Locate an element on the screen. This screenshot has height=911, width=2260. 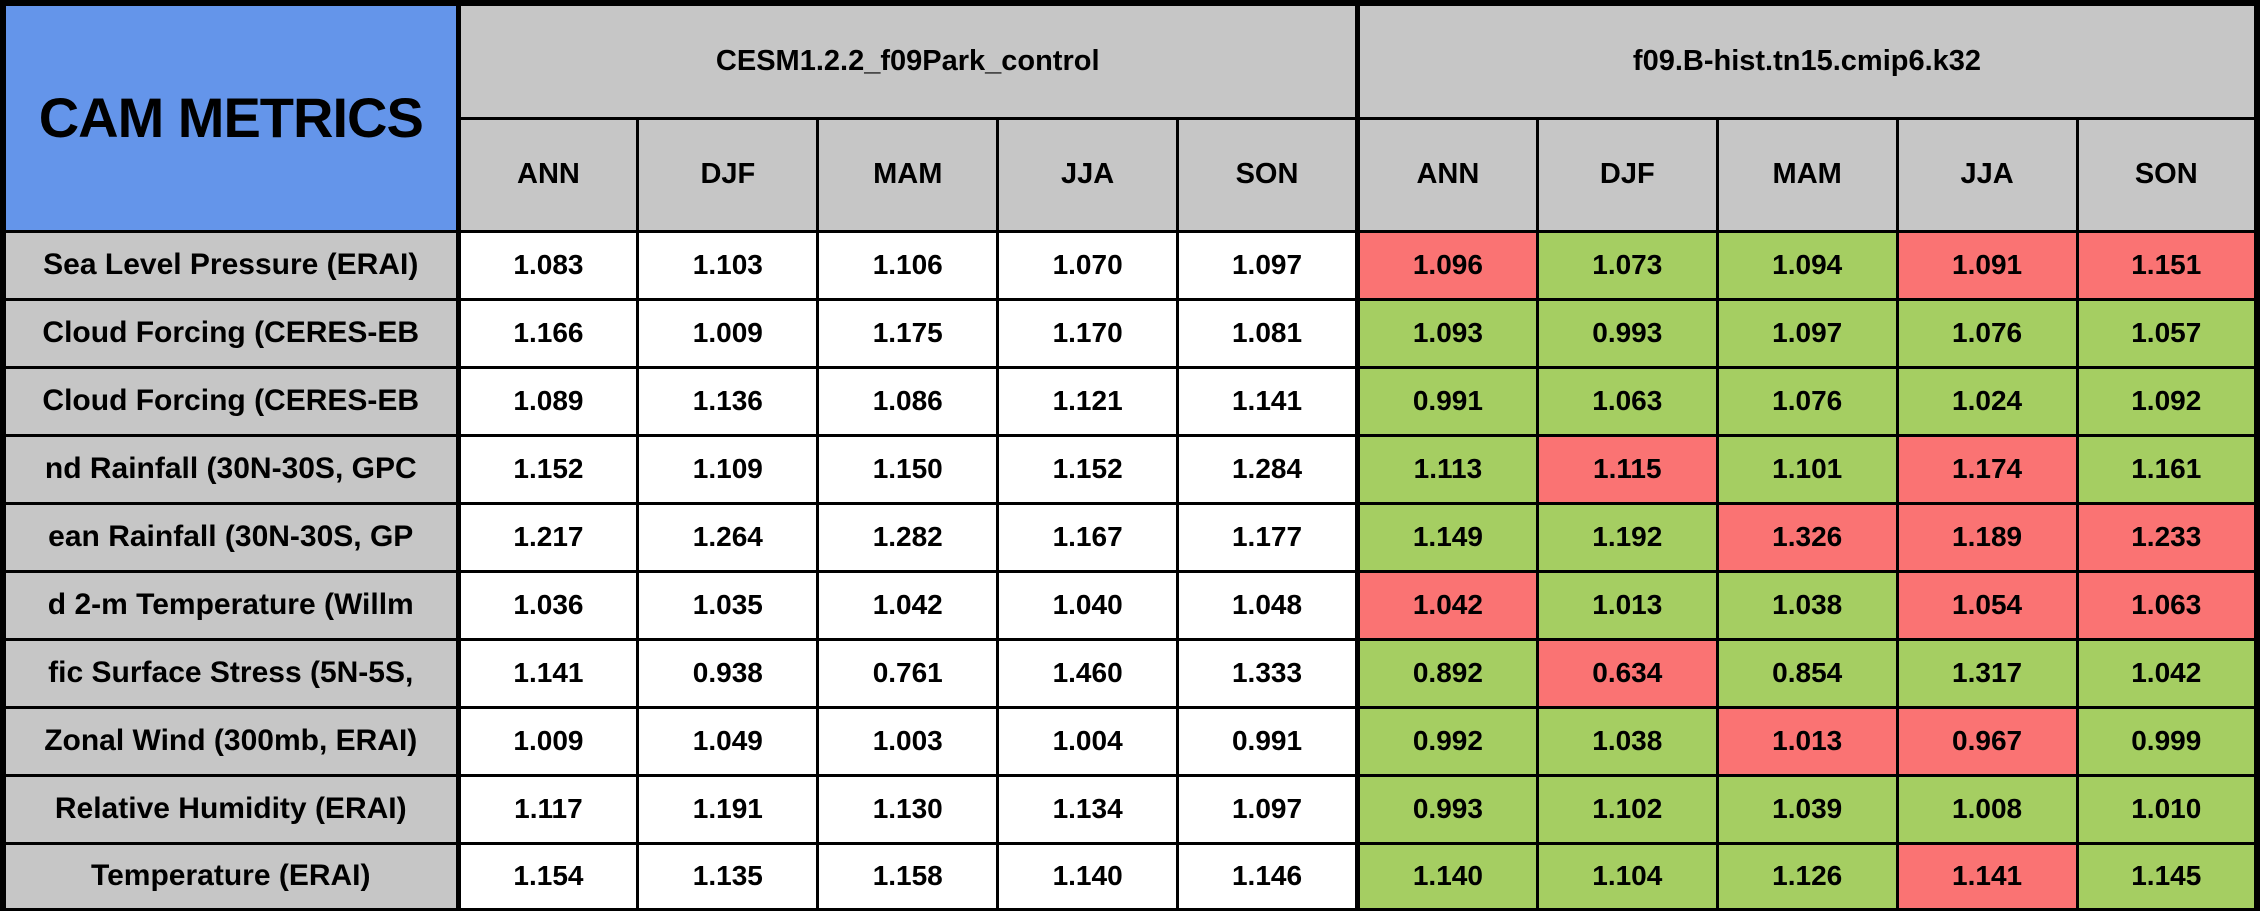
control-value-cell: 1.333 is located at coordinates (1267, 673).